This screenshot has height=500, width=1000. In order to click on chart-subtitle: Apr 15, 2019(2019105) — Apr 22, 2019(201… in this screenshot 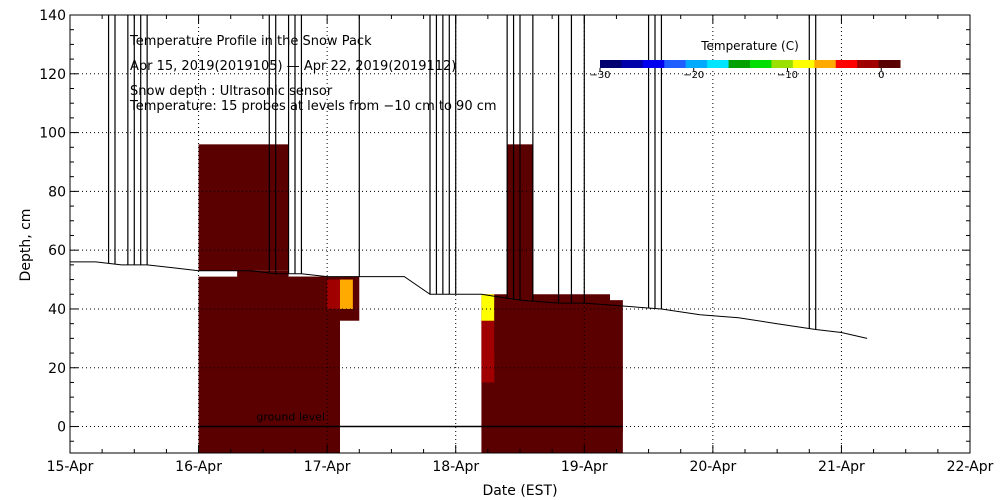, I will do `click(293, 66)`.